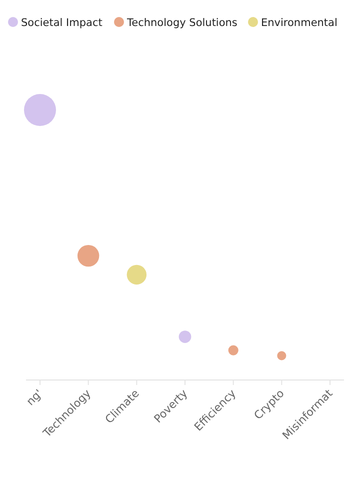 The width and height of the screenshot is (360, 500). Describe the element at coordinates (35, 397) in the screenshot. I see `x-tick-label: ng'` at that location.